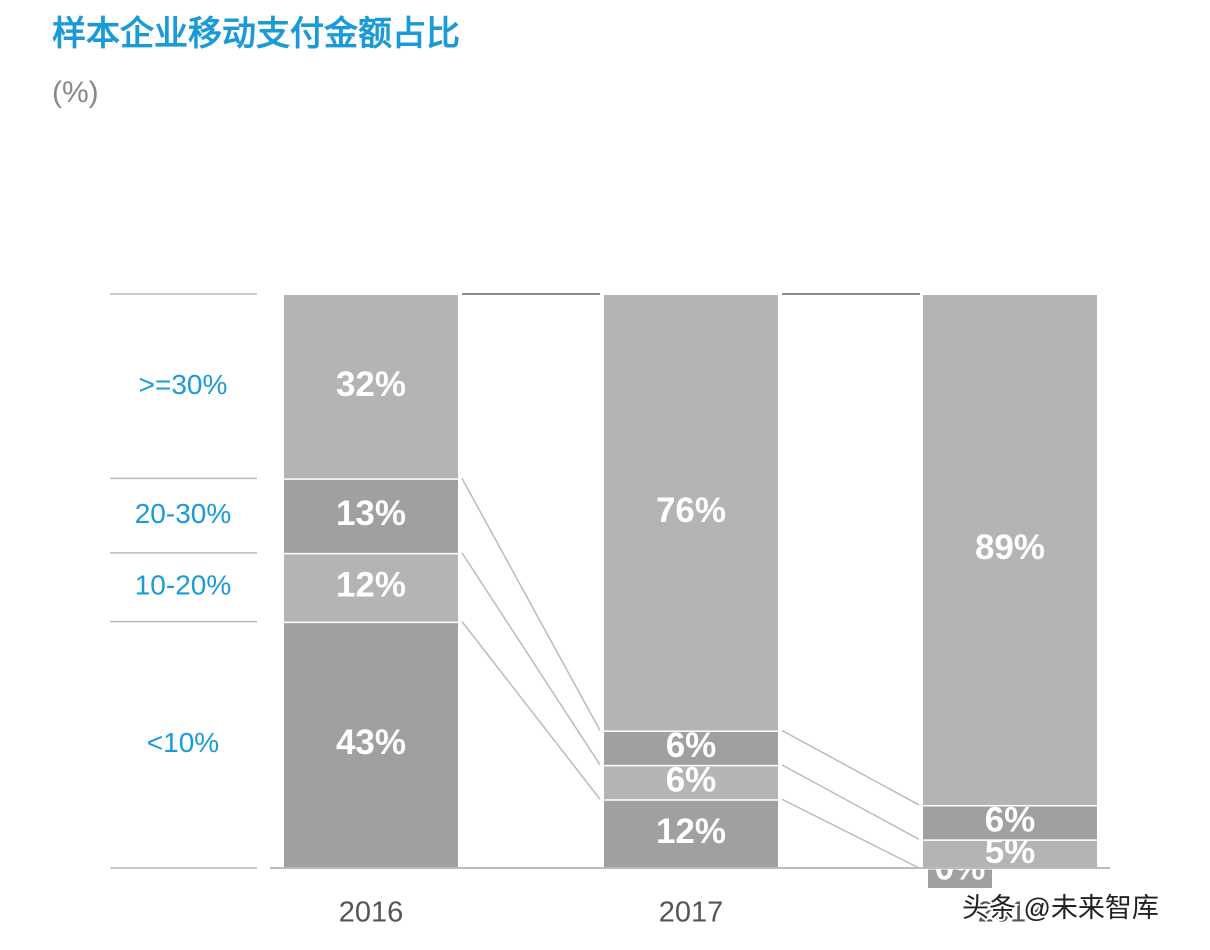 Image resolution: width=1210 pixels, height=950 pixels. Describe the element at coordinates (183, 585) in the screenshot. I see `series-label: 10-20%` at that location.